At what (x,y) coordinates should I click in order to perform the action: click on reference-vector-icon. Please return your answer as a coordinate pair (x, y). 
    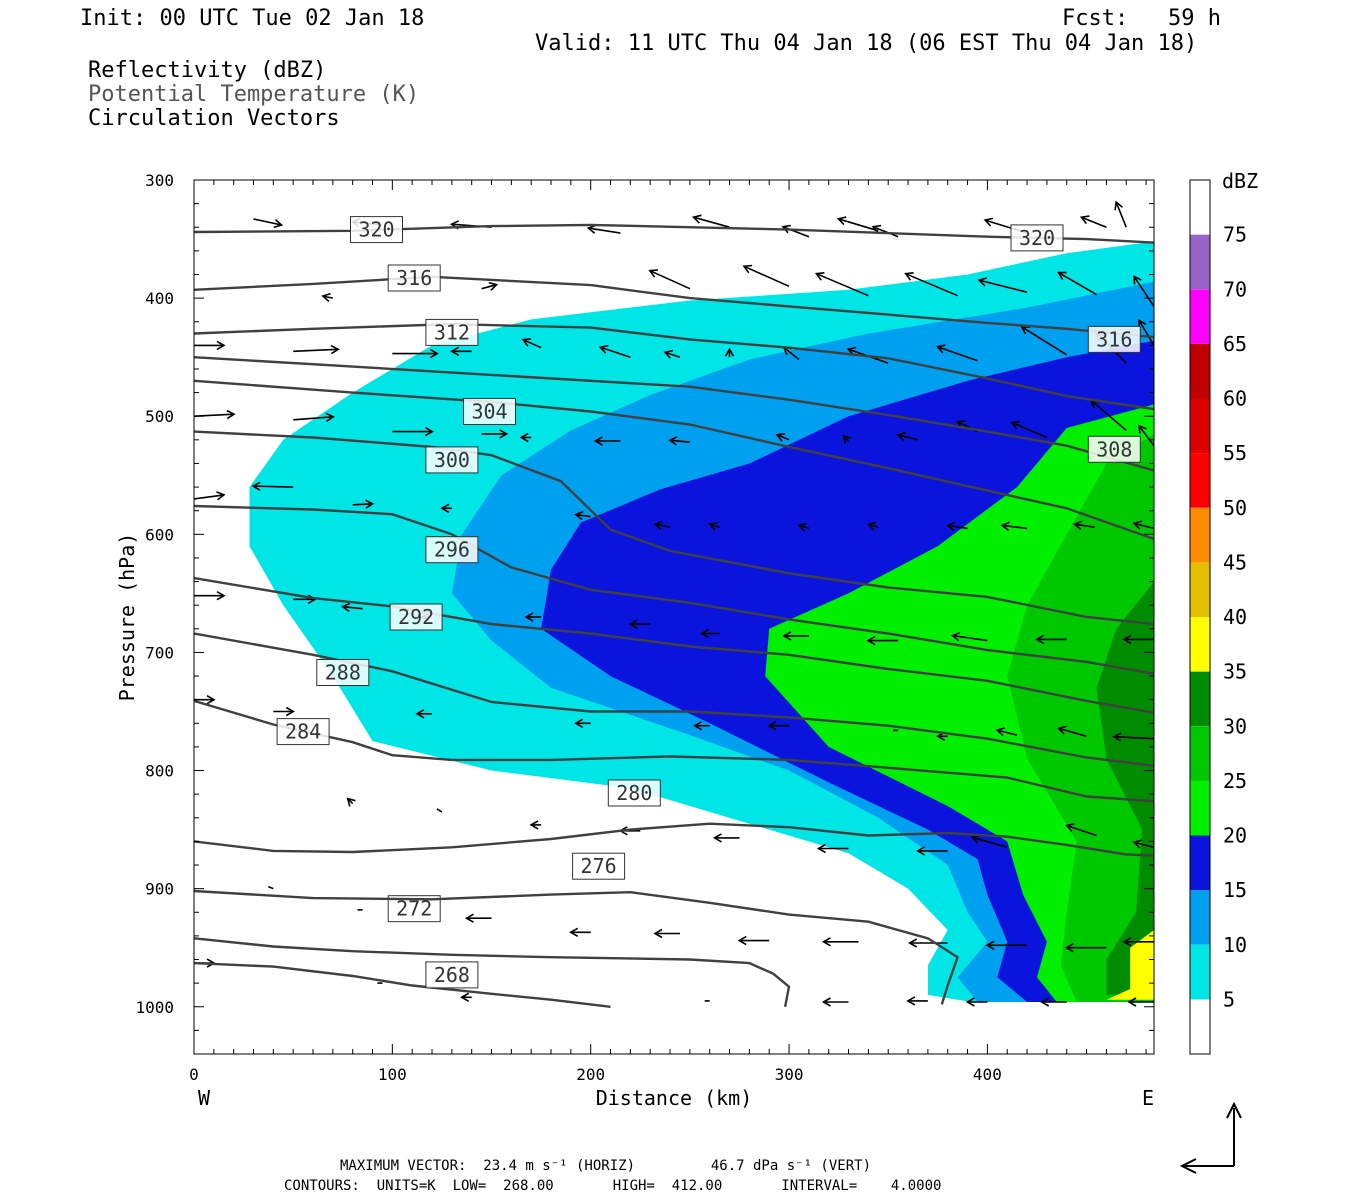
    Looking at the image, I should click on (1210, 1137).